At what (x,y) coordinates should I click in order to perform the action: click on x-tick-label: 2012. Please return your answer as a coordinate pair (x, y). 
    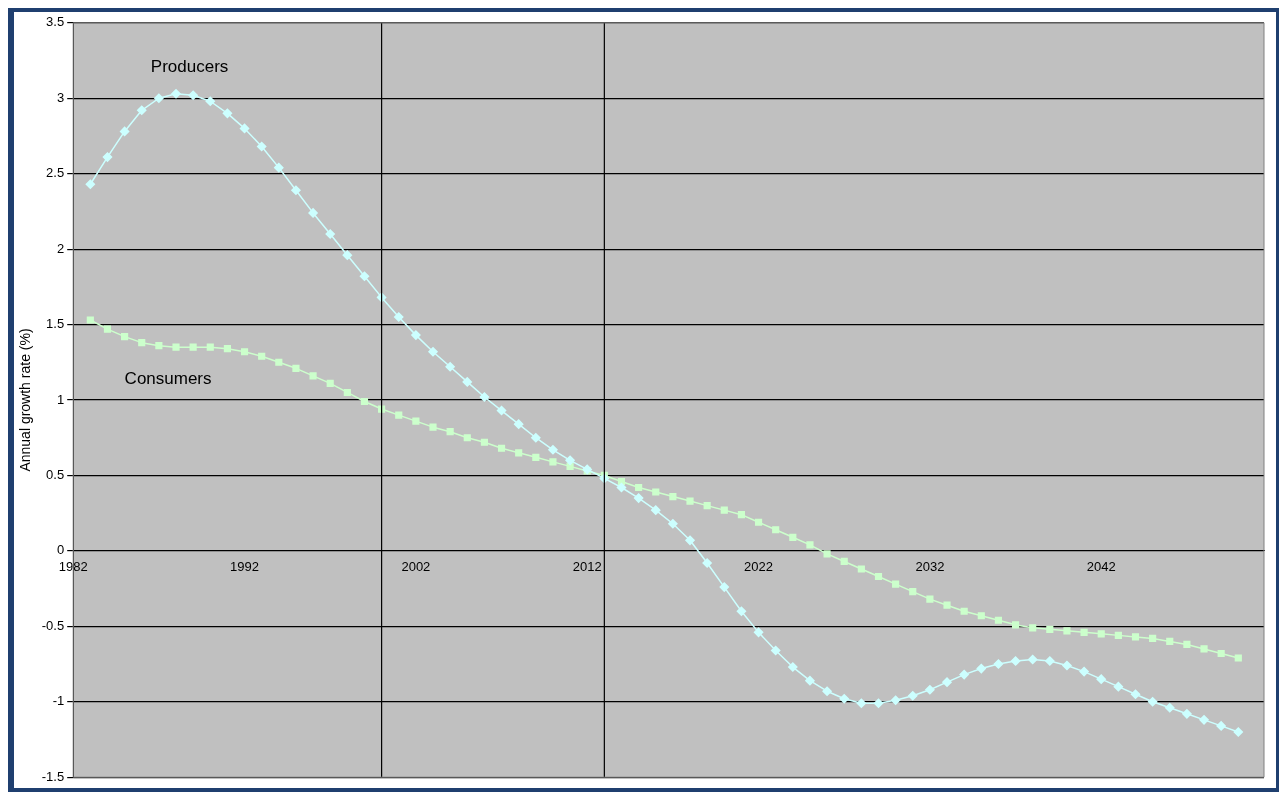
    Looking at the image, I should click on (587, 567).